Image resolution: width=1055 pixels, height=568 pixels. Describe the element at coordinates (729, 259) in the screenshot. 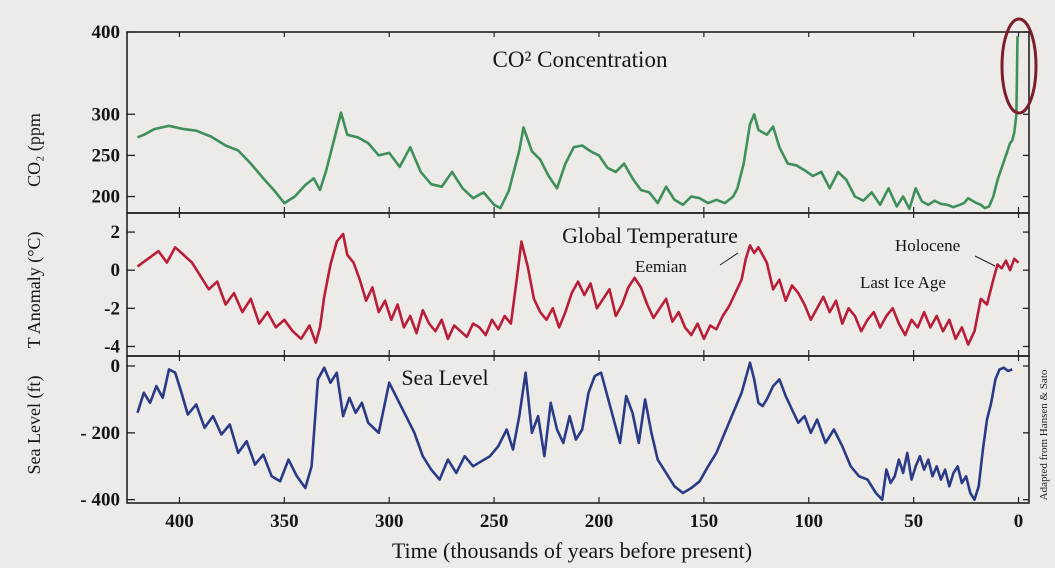

I see `eemian-pointer` at that location.